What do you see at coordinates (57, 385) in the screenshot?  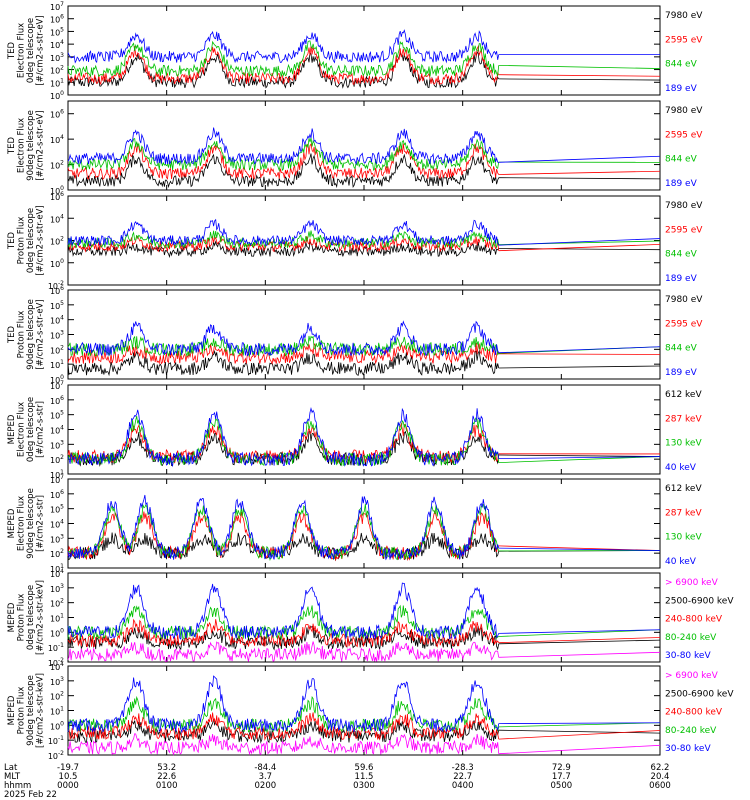 I see `y-tick-label: 10⁷` at bounding box center [57, 385].